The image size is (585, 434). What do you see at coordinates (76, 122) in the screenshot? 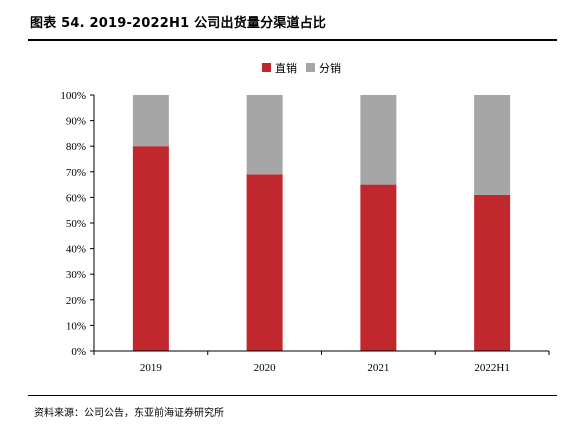
I see `y-tick-label: 90%` at bounding box center [76, 122].